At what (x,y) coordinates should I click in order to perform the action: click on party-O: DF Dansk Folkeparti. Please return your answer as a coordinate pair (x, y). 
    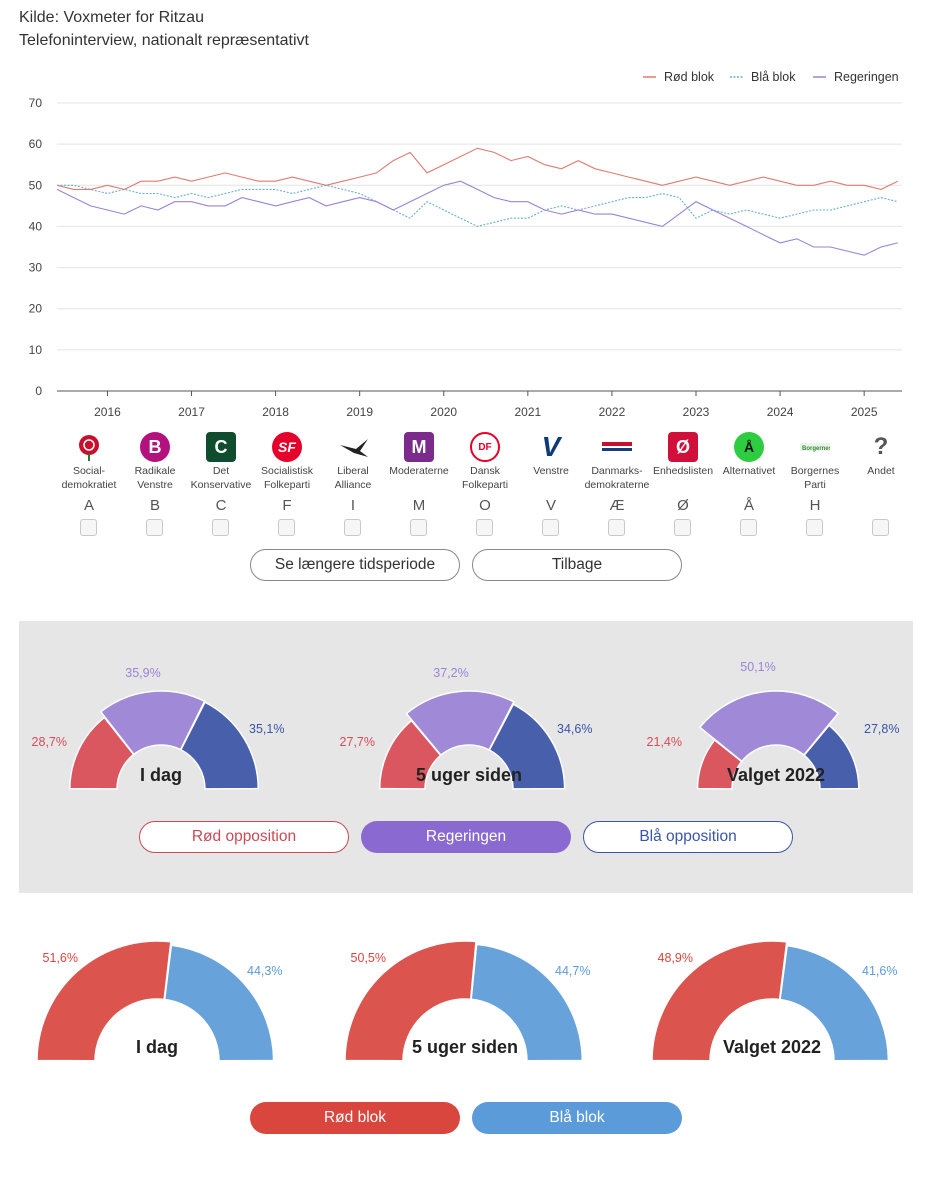
    Looking at the image, I should click on (485, 462).